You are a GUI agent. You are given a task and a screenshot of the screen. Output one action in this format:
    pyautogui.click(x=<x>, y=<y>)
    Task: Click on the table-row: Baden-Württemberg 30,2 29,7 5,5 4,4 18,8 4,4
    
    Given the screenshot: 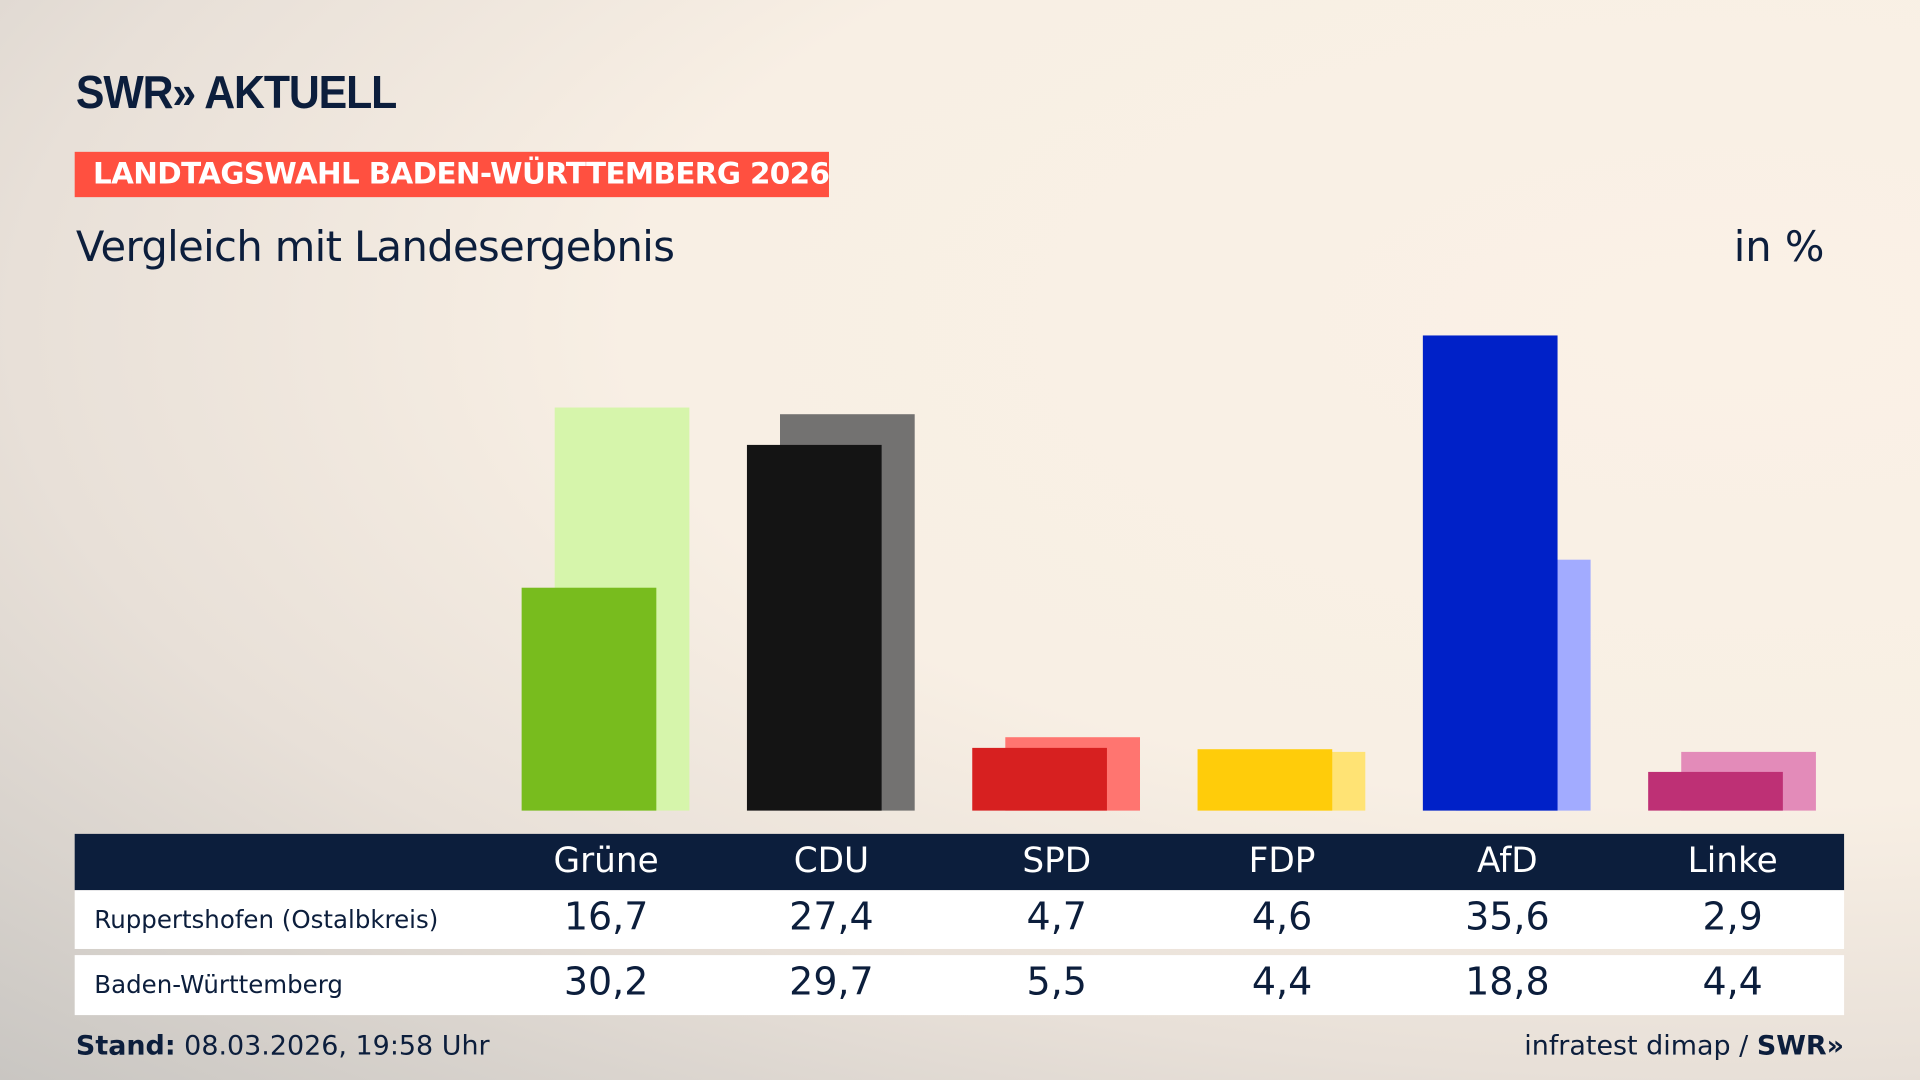 What is the action you would take?
    pyautogui.click(x=959, y=985)
    